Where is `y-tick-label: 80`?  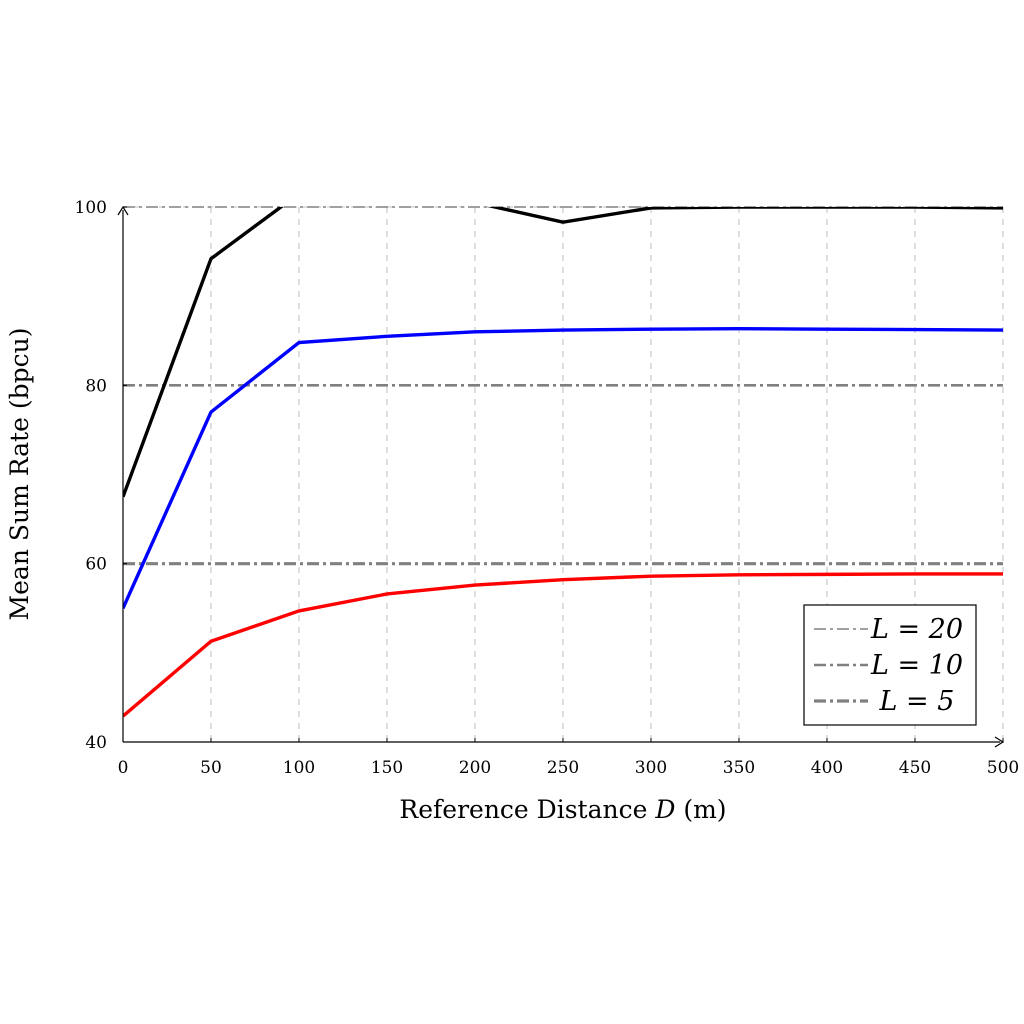
y-tick-label: 80 is located at coordinates (96, 386).